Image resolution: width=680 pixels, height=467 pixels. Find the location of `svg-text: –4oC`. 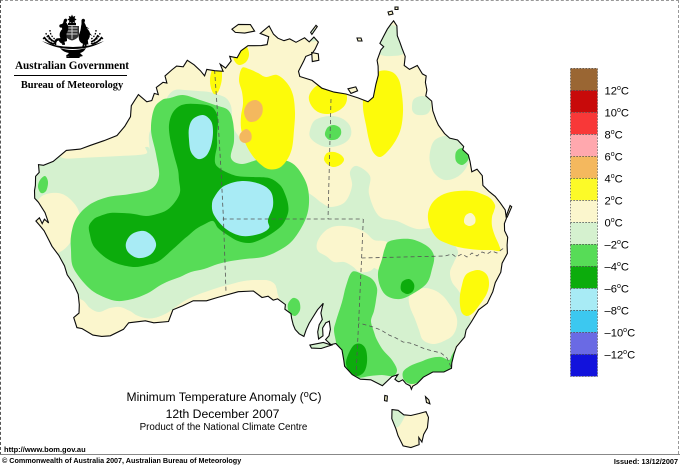

svg-text: –4oC is located at coordinates (617, 267).